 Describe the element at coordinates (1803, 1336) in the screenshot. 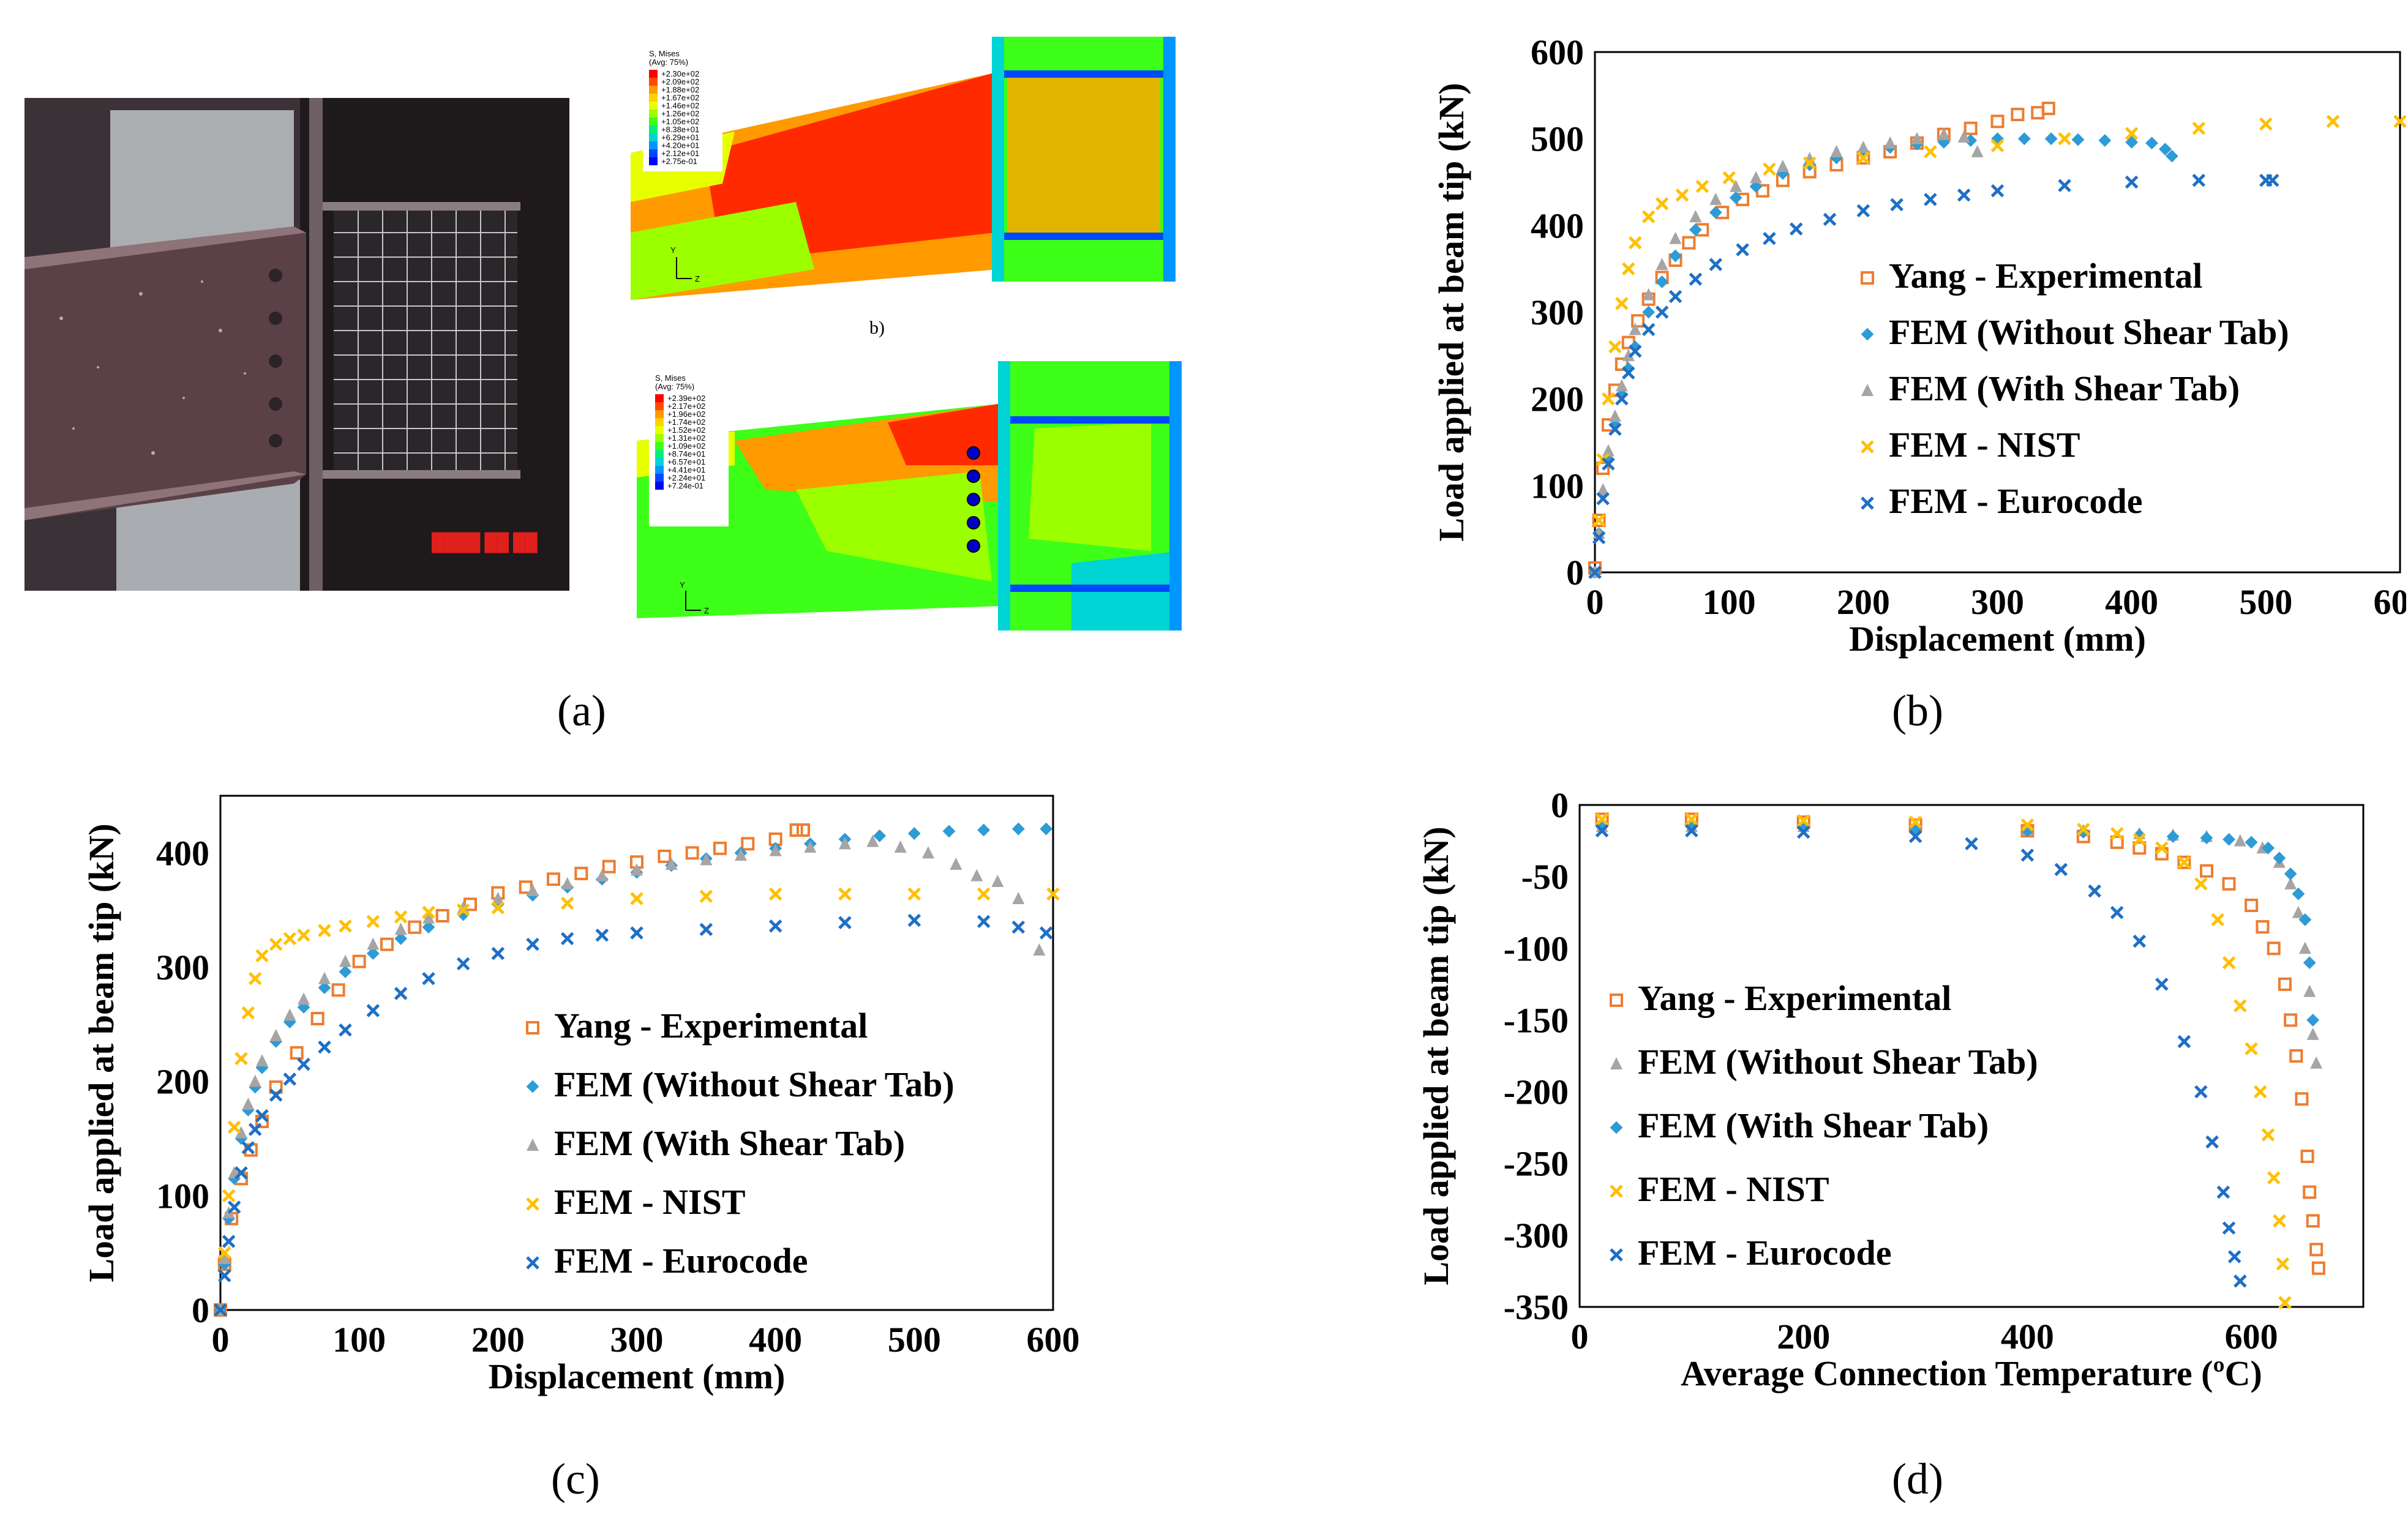

I see `x-tick-label: 200` at that location.